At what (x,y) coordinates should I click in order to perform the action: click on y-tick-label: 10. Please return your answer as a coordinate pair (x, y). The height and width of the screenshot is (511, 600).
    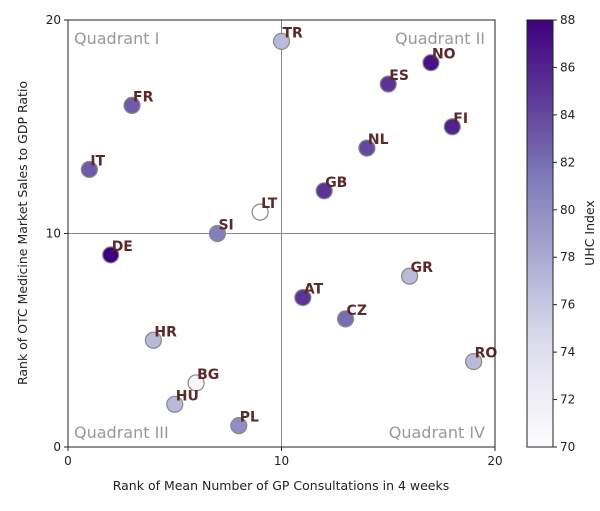
    Looking at the image, I should click on (53, 234).